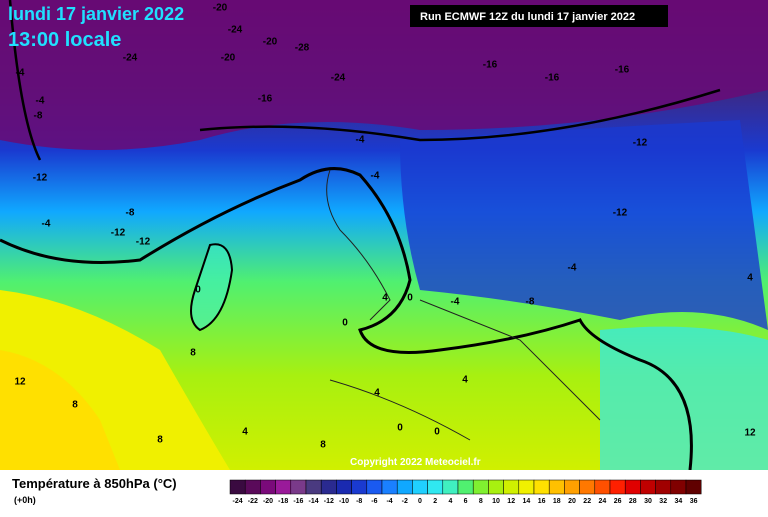 Image resolution: width=768 pixels, height=517 pixels. Describe the element at coordinates (420, 501) in the screenshot. I see `legend-tick: 0` at that location.